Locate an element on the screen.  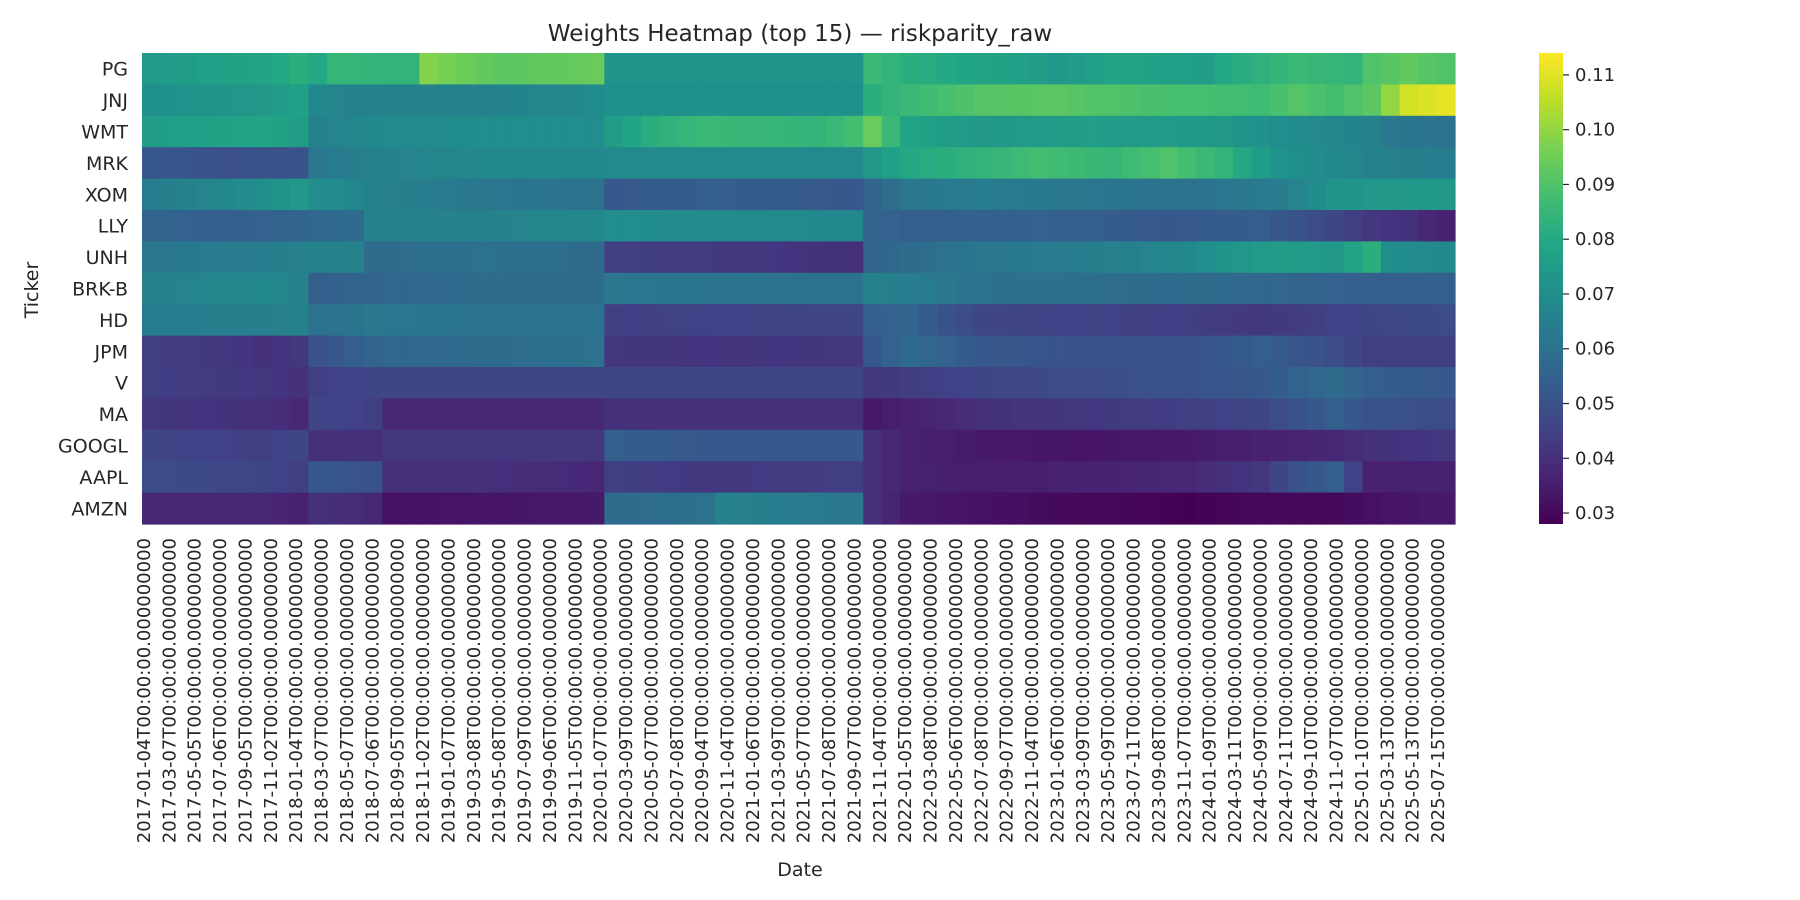
x-tick-label: 2024-11-07T00:00:00.000000000 is located at coordinates (1337, 690).